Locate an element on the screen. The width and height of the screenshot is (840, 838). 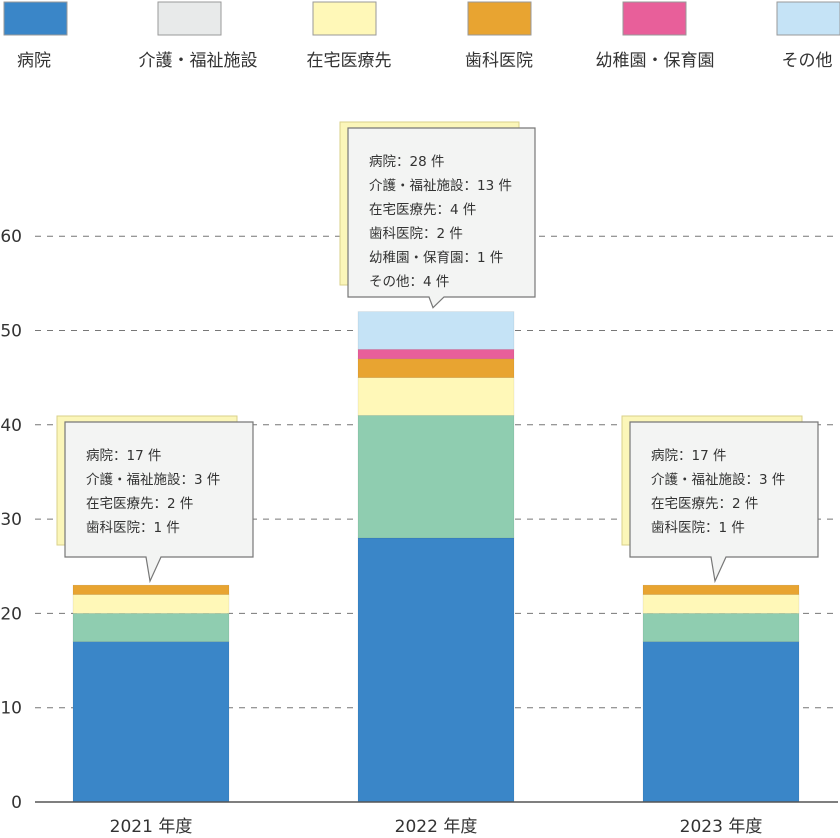
y-tick-label: 50 is located at coordinates (11, 332).